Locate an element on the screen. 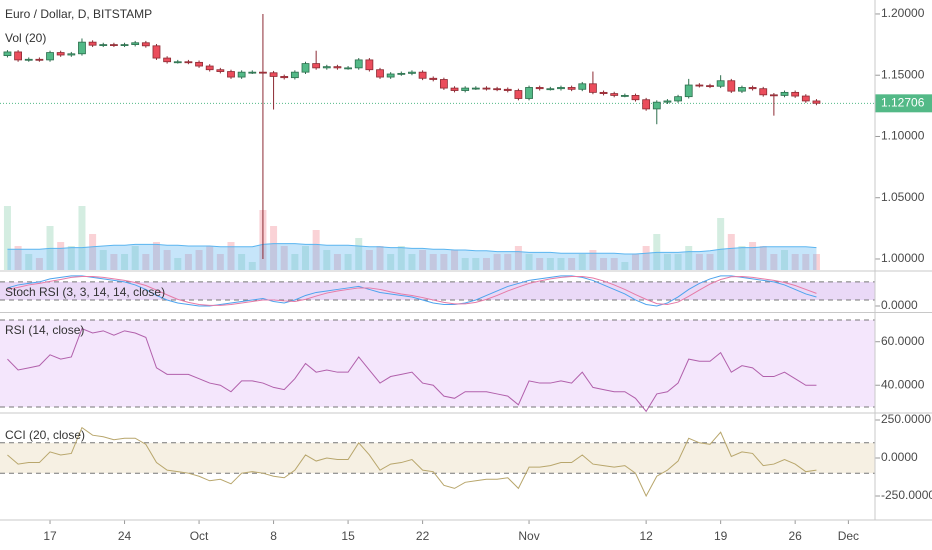  volume-legend: Vol (20) is located at coordinates (25, 38).